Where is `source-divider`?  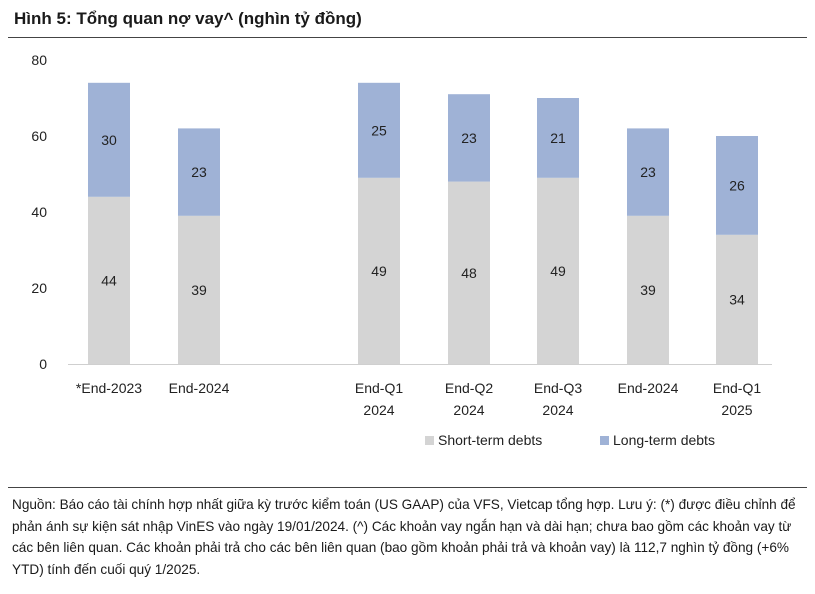 source-divider is located at coordinates (407, 487).